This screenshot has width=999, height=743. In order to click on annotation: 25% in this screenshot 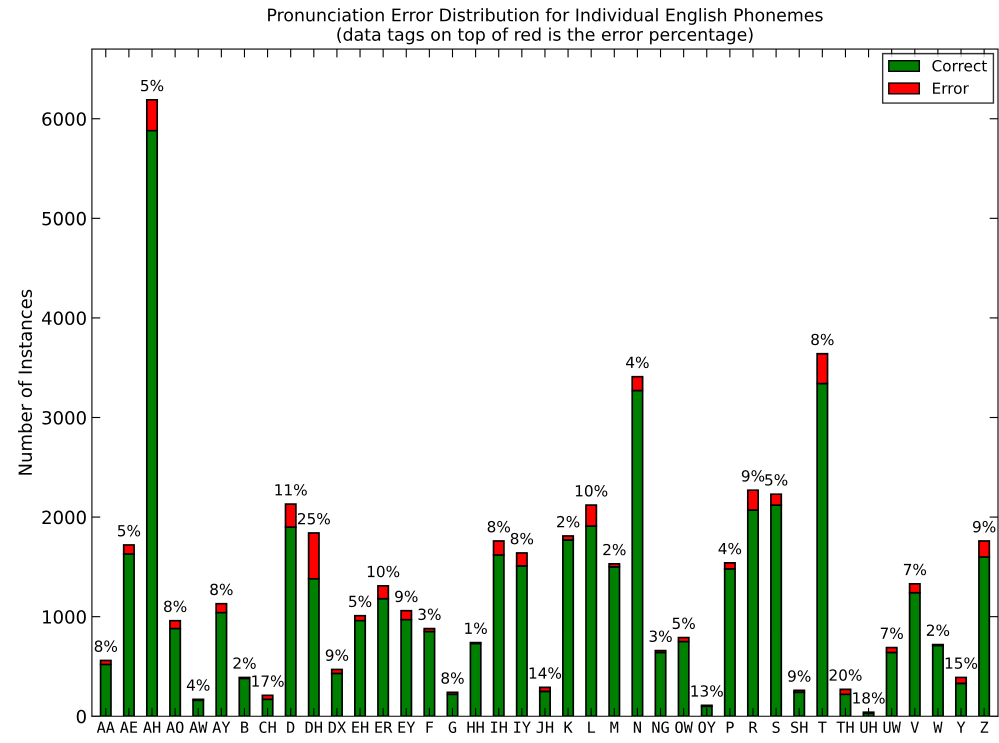, I will do `click(314, 518)`.